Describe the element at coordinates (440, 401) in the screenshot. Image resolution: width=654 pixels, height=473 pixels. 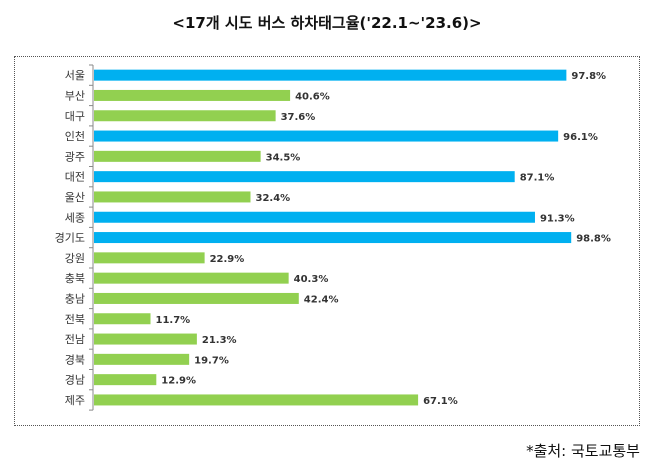
I see `data-label: 67.1%` at that location.